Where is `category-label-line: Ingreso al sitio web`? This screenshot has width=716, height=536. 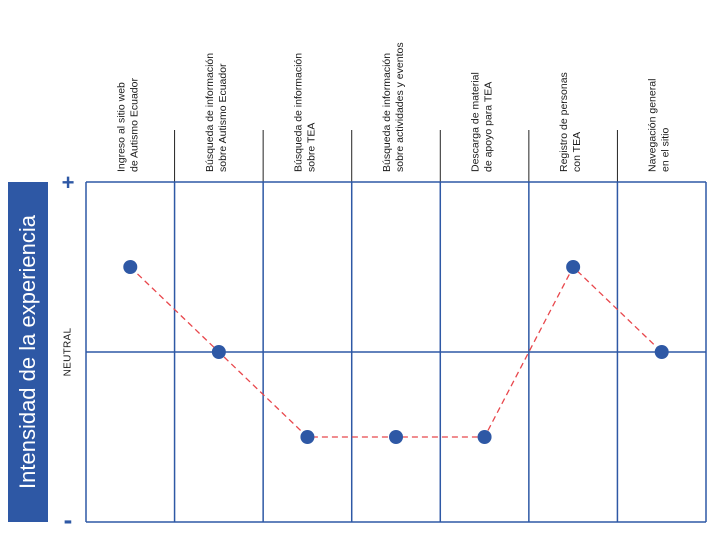 category-label-line: Ingreso al sitio web is located at coordinates (121, 127).